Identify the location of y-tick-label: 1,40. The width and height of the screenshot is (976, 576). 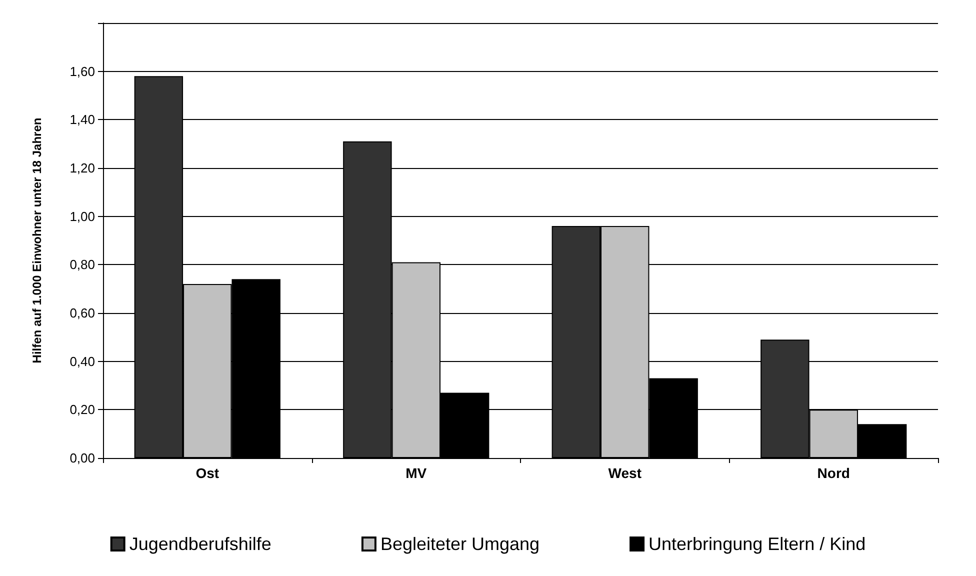
(82, 120).